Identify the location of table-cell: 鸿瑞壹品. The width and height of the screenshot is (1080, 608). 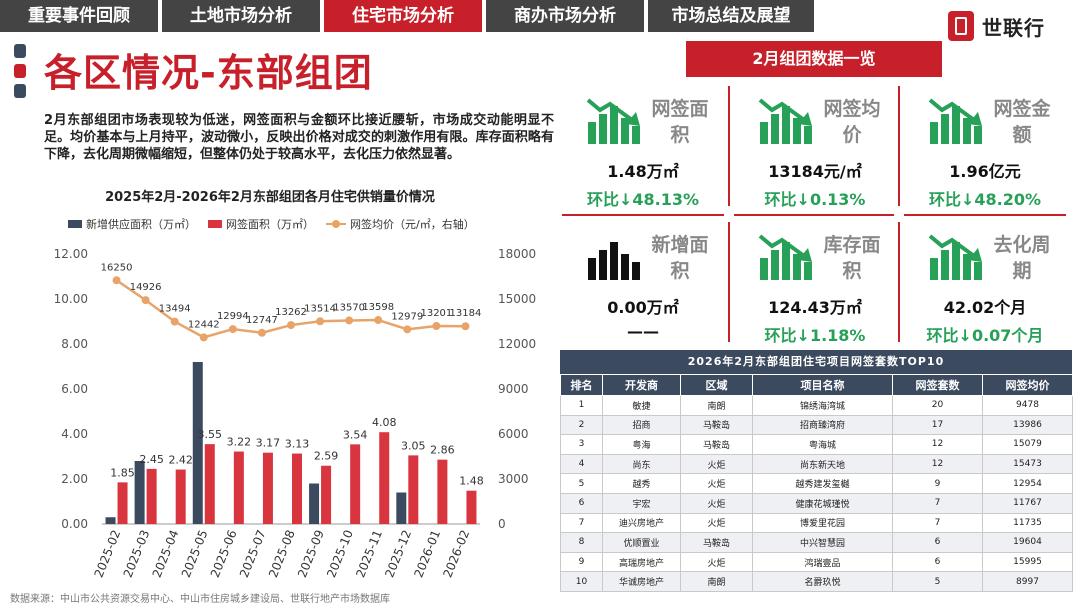
(822, 562).